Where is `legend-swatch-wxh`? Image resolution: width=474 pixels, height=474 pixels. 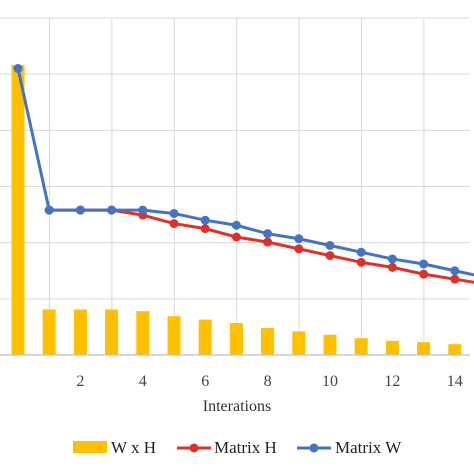
legend-swatch-wxh is located at coordinates (90, 447).